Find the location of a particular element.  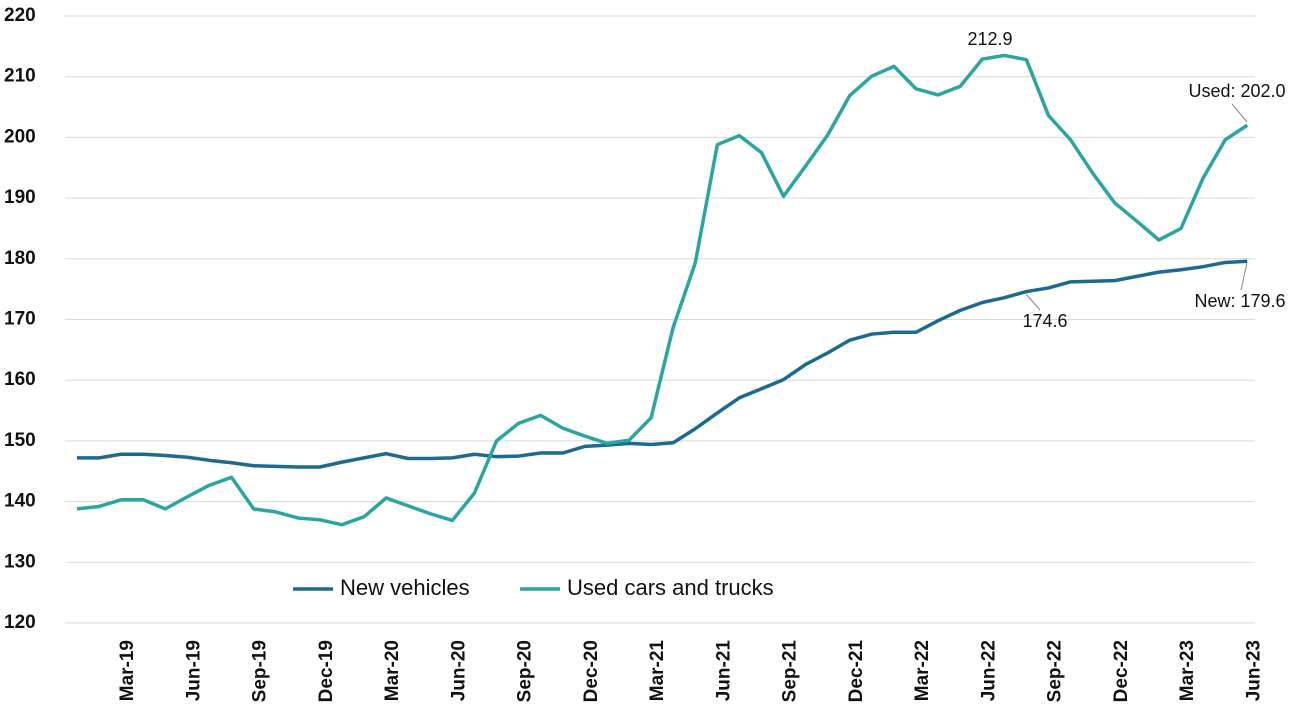

y-tick-label: 220 is located at coordinates (20, 15).